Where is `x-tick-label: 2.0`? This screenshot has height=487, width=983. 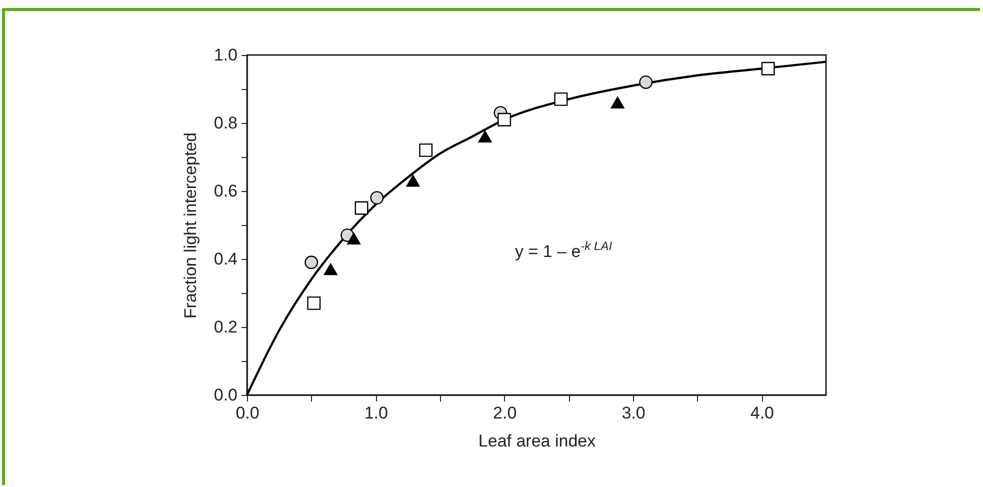
x-tick-label: 2.0 is located at coordinates (505, 413).